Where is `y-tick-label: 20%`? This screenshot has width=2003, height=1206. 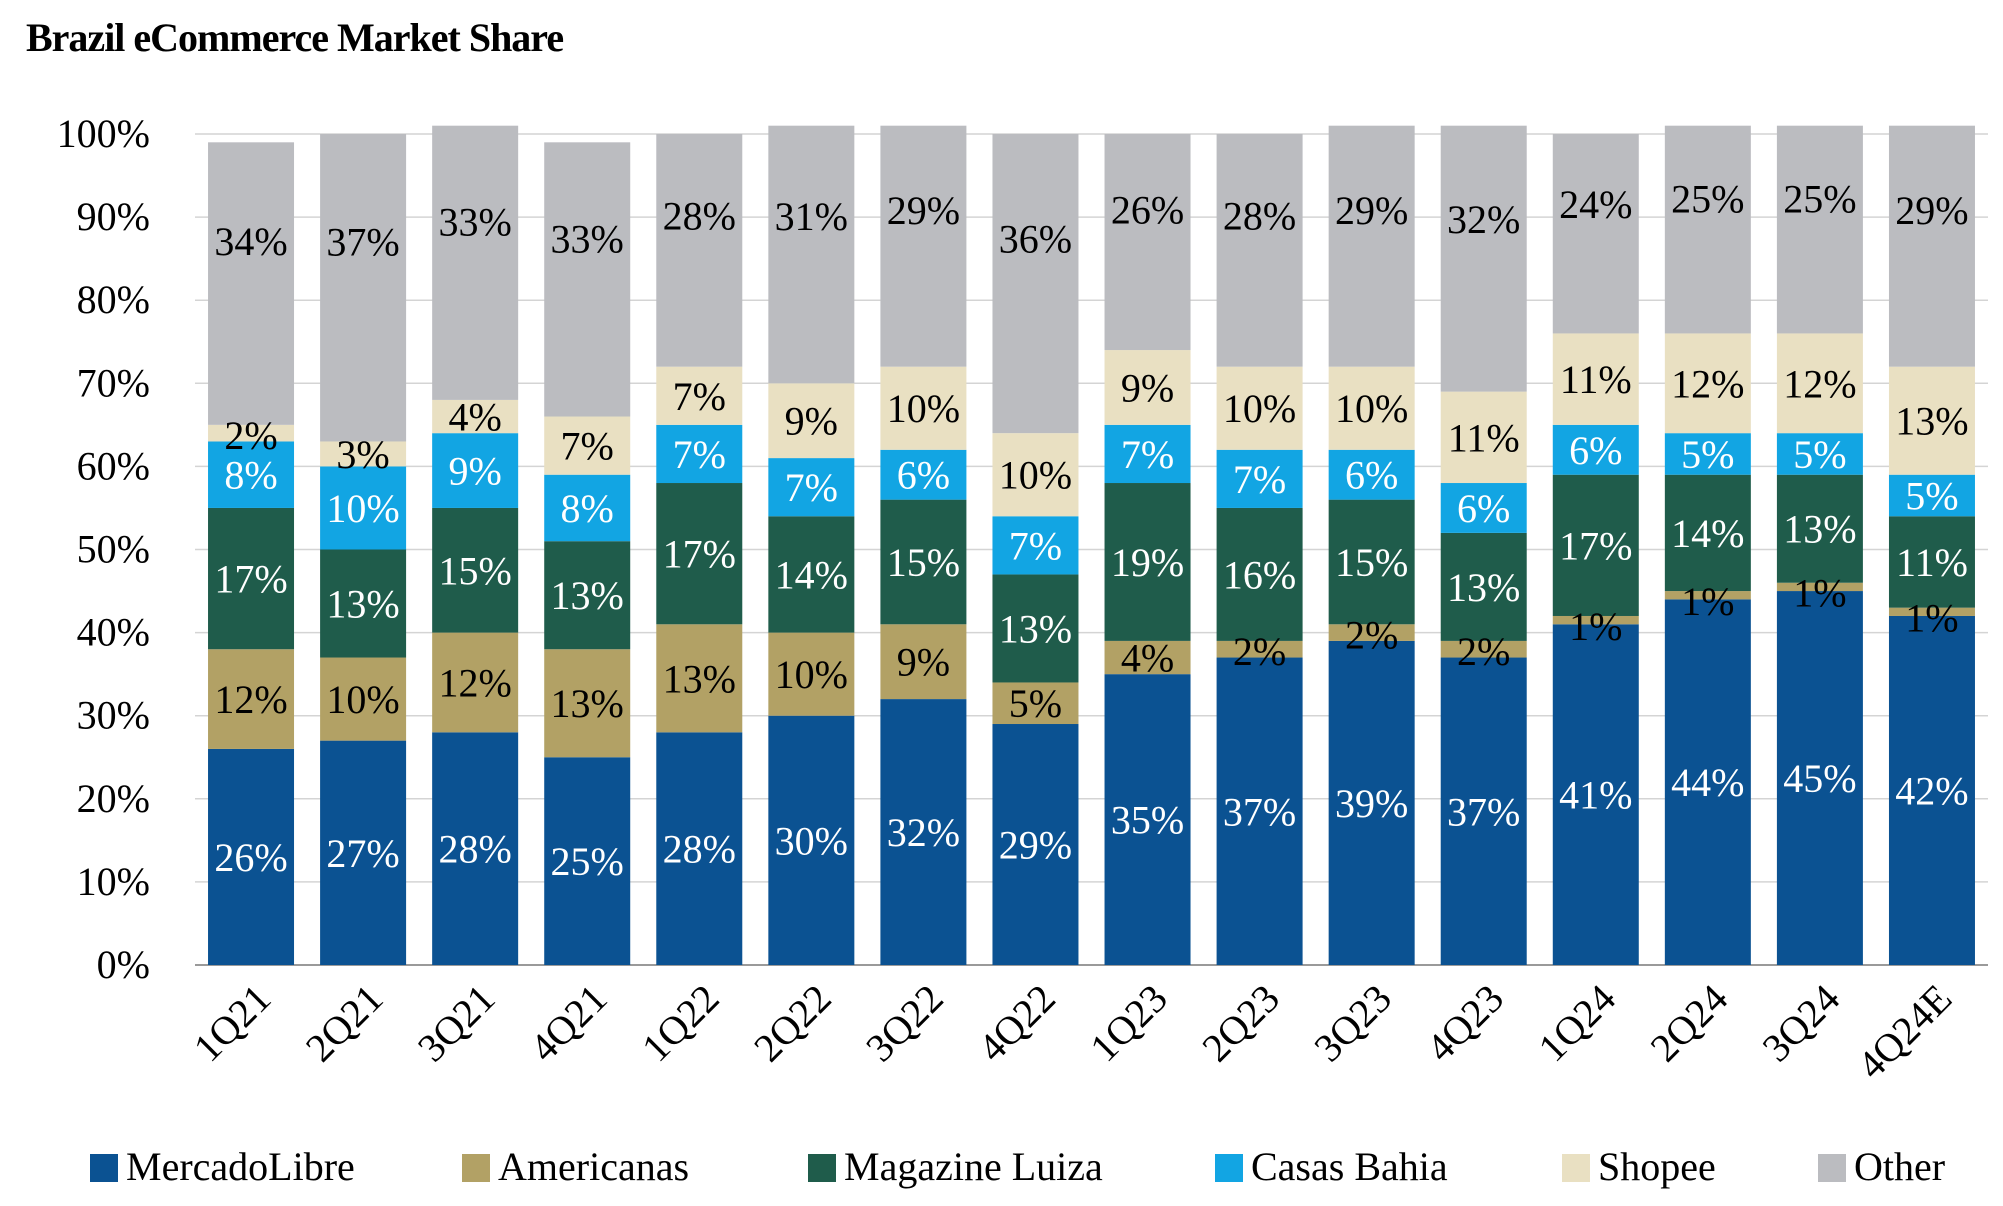 y-tick-label: 20% is located at coordinates (113, 798).